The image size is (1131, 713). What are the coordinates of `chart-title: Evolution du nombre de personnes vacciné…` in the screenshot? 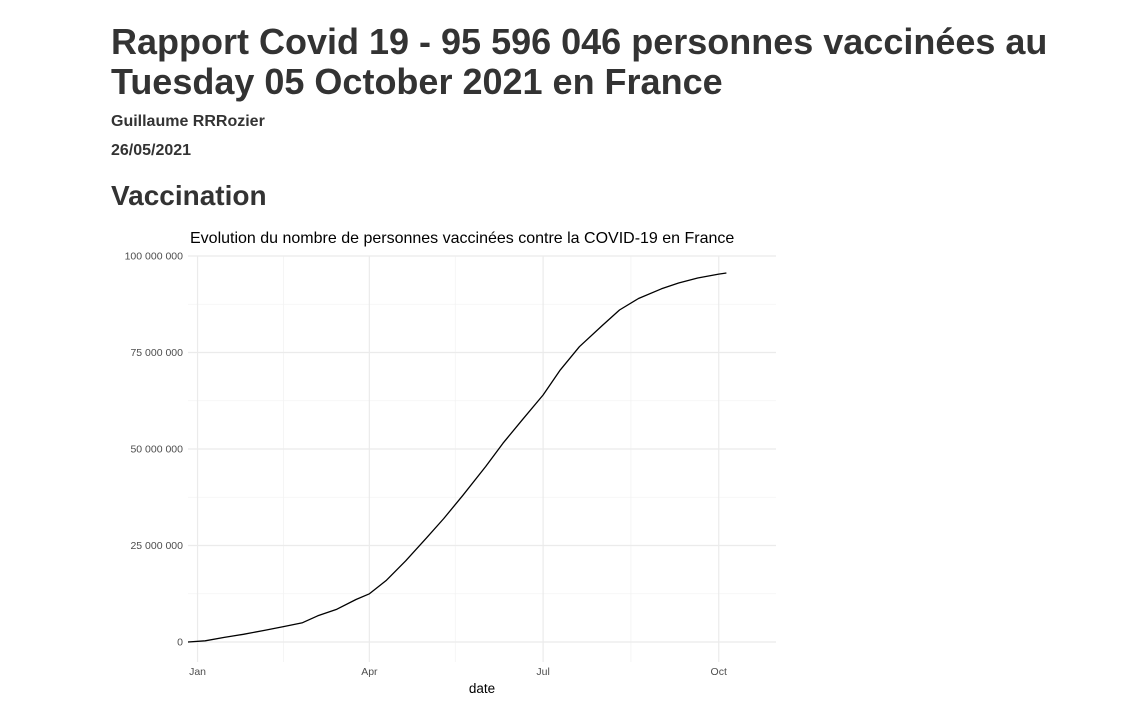 It's located at (462, 238).